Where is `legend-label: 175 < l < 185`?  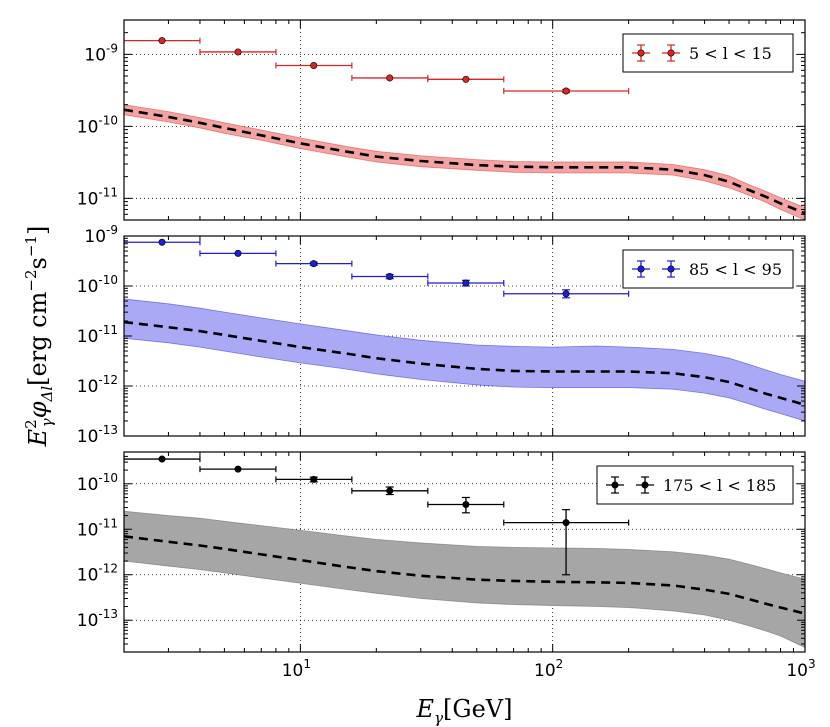
legend-label: 175 < l < 185 is located at coordinates (719, 485).